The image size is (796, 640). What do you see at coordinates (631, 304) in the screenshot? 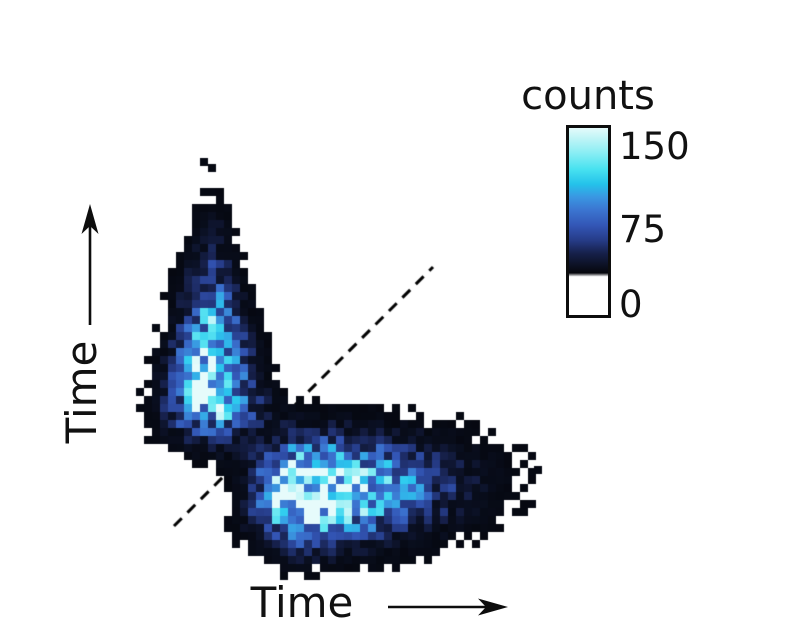
I see `colorbar-tick-0: 0` at bounding box center [631, 304].